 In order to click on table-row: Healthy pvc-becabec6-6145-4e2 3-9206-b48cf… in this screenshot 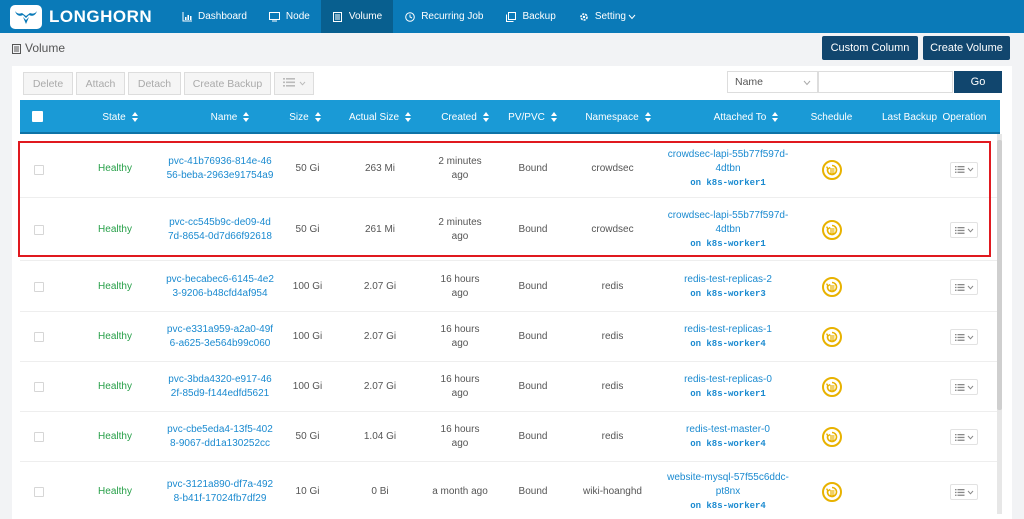, I will do `click(510, 287)`.